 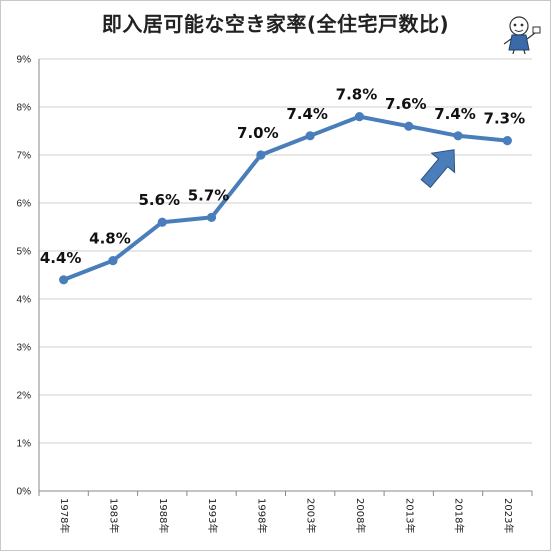 I want to click on y-tick-labels: 0% 1% 2% 3% 4% 5% 6% 7% 8% 9%, so click(x=24, y=276).